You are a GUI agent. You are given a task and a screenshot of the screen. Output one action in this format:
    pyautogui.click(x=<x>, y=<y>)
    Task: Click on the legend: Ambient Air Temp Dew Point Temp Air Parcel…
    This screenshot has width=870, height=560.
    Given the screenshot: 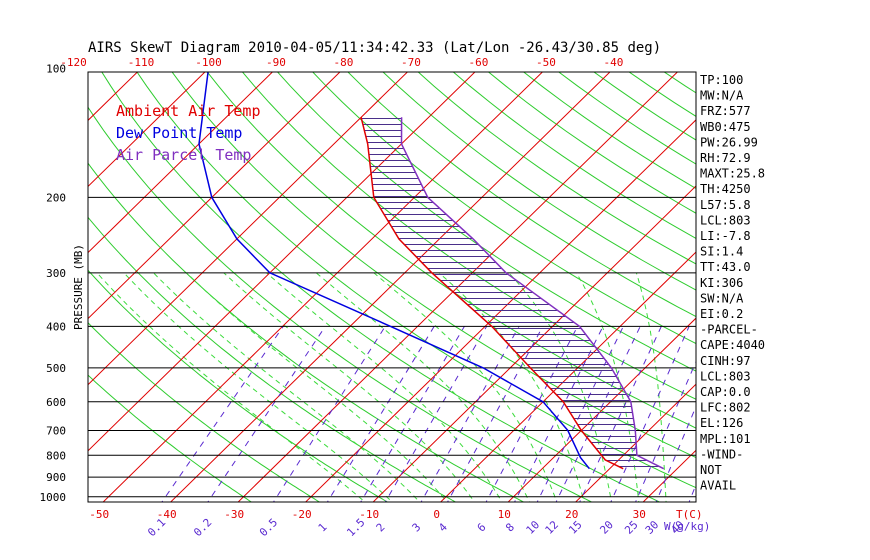 What is the action you would take?
    pyautogui.click(x=188, y=133)
    